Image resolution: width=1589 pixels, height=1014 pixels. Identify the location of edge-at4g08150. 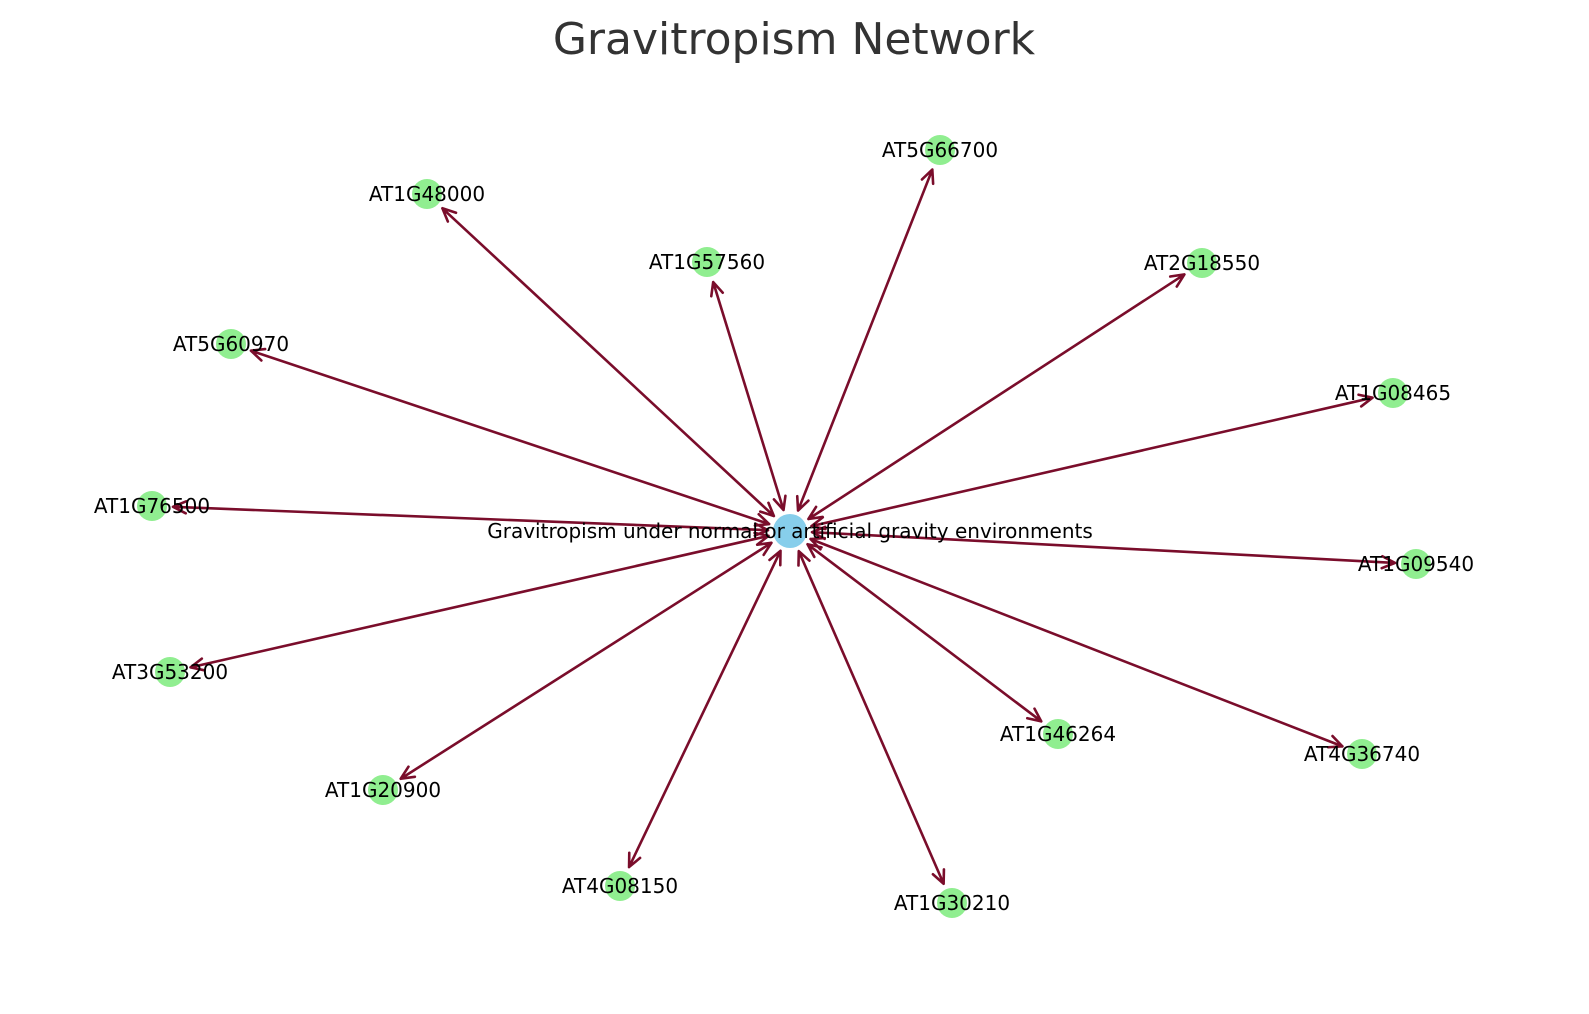
(704, 709).